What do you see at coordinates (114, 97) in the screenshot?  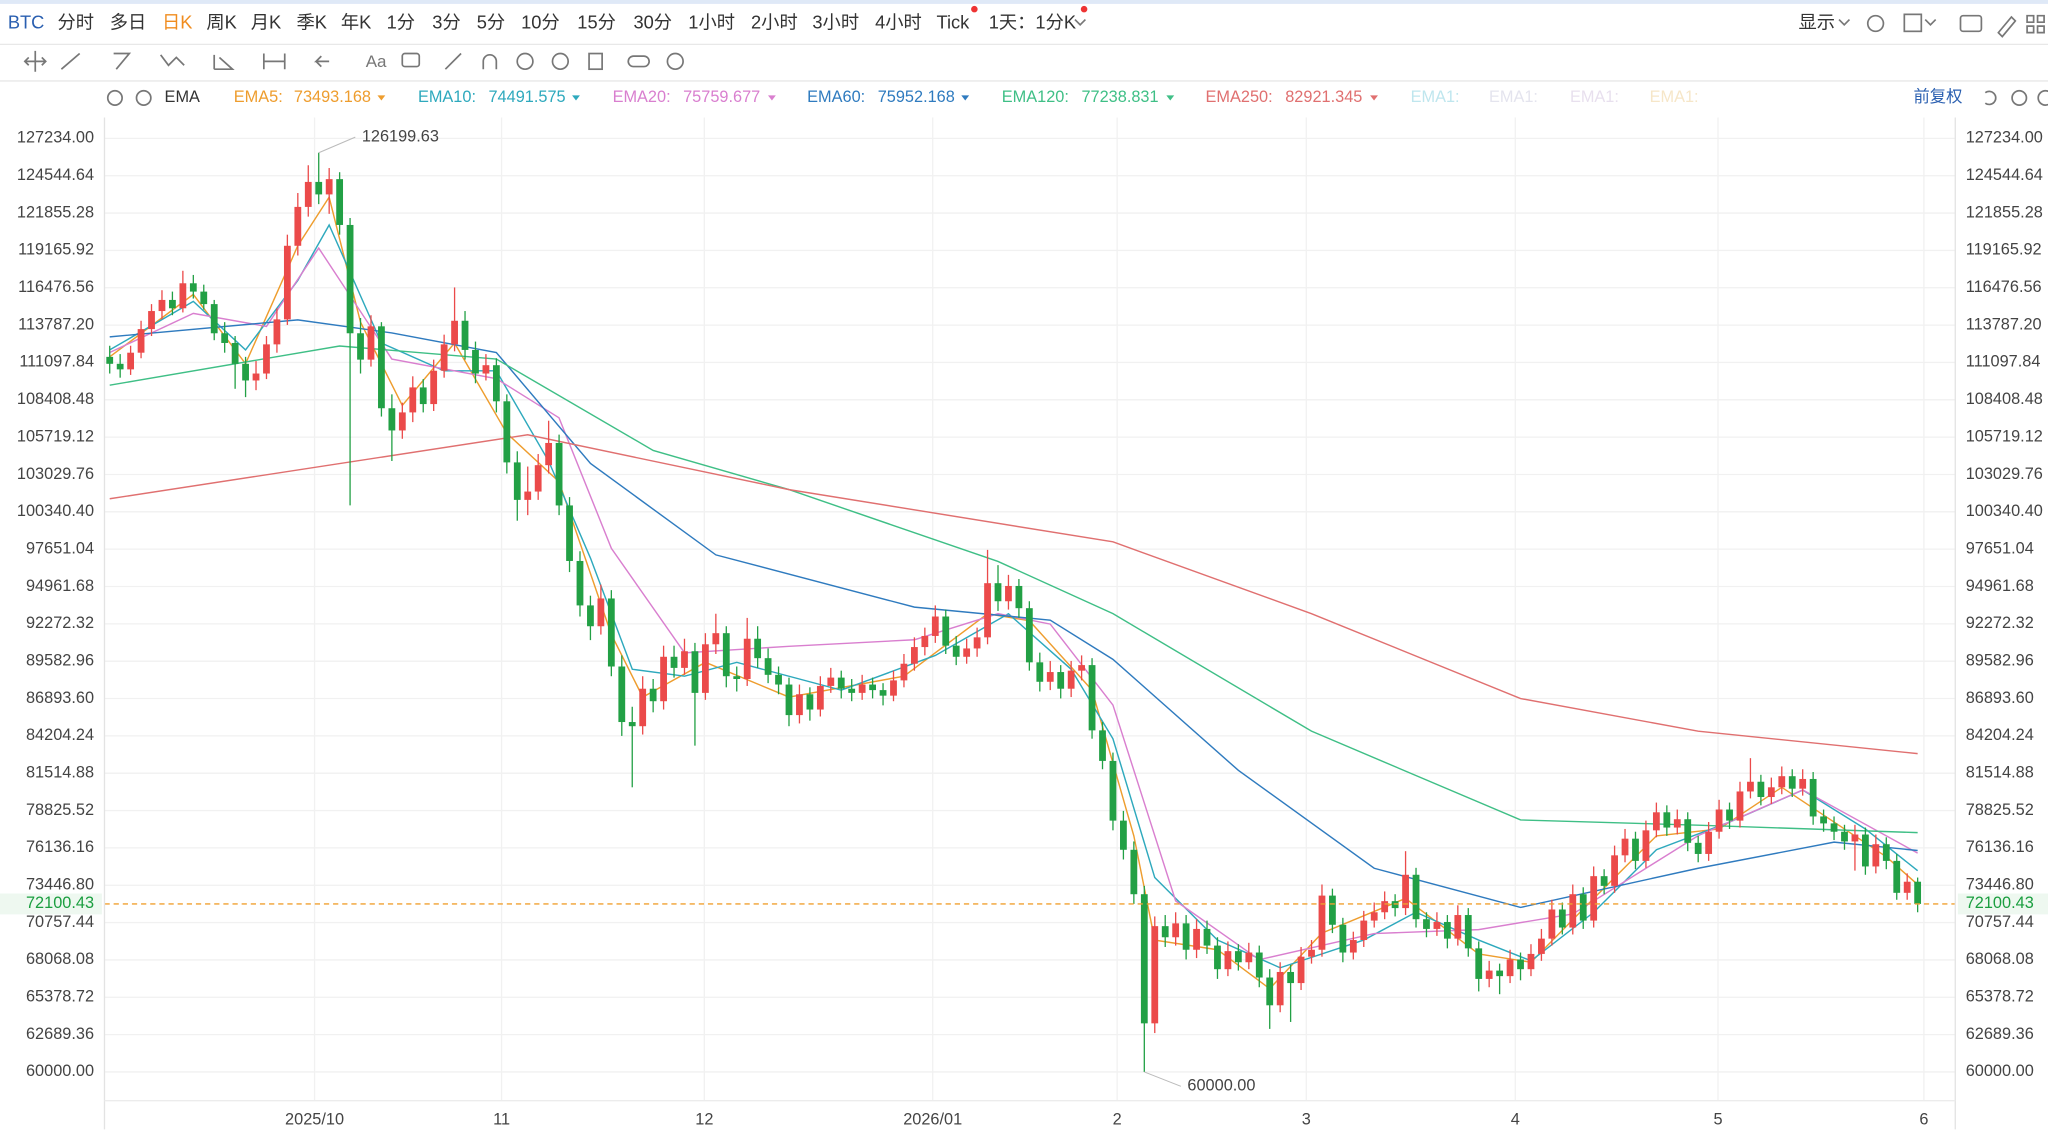 I see `indicator-settings` at bounding box center [114, 97].